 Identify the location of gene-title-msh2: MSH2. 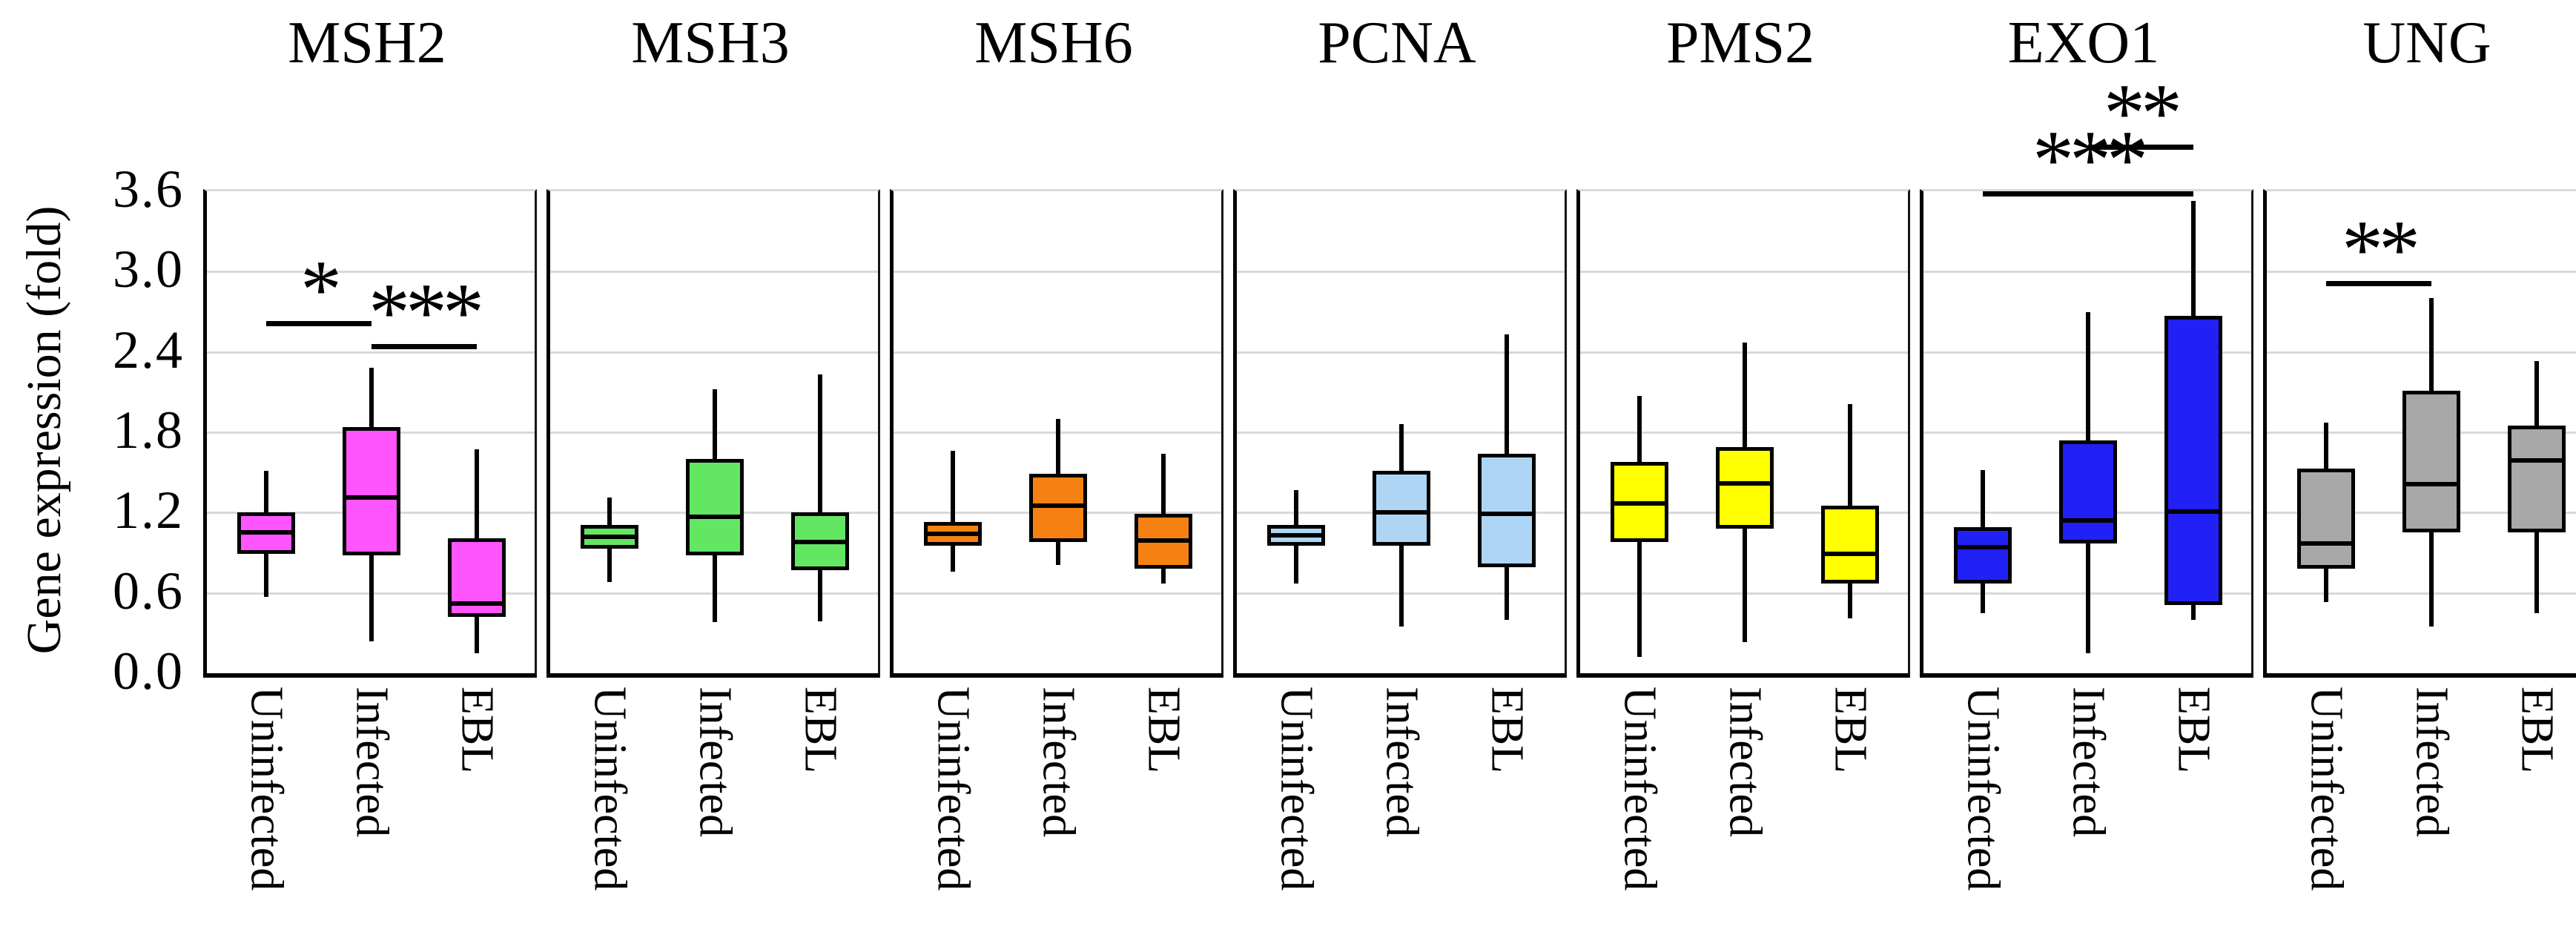
(367, 43).